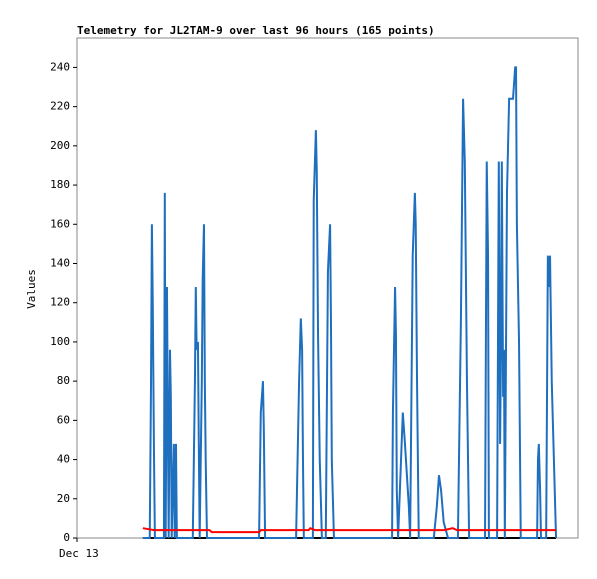 This screenshot has height=579, width=597. What do you see at coordinates (60, 184) in the screenshot?
I see `y-tick-label: 180` at bounding box center [60, 184].